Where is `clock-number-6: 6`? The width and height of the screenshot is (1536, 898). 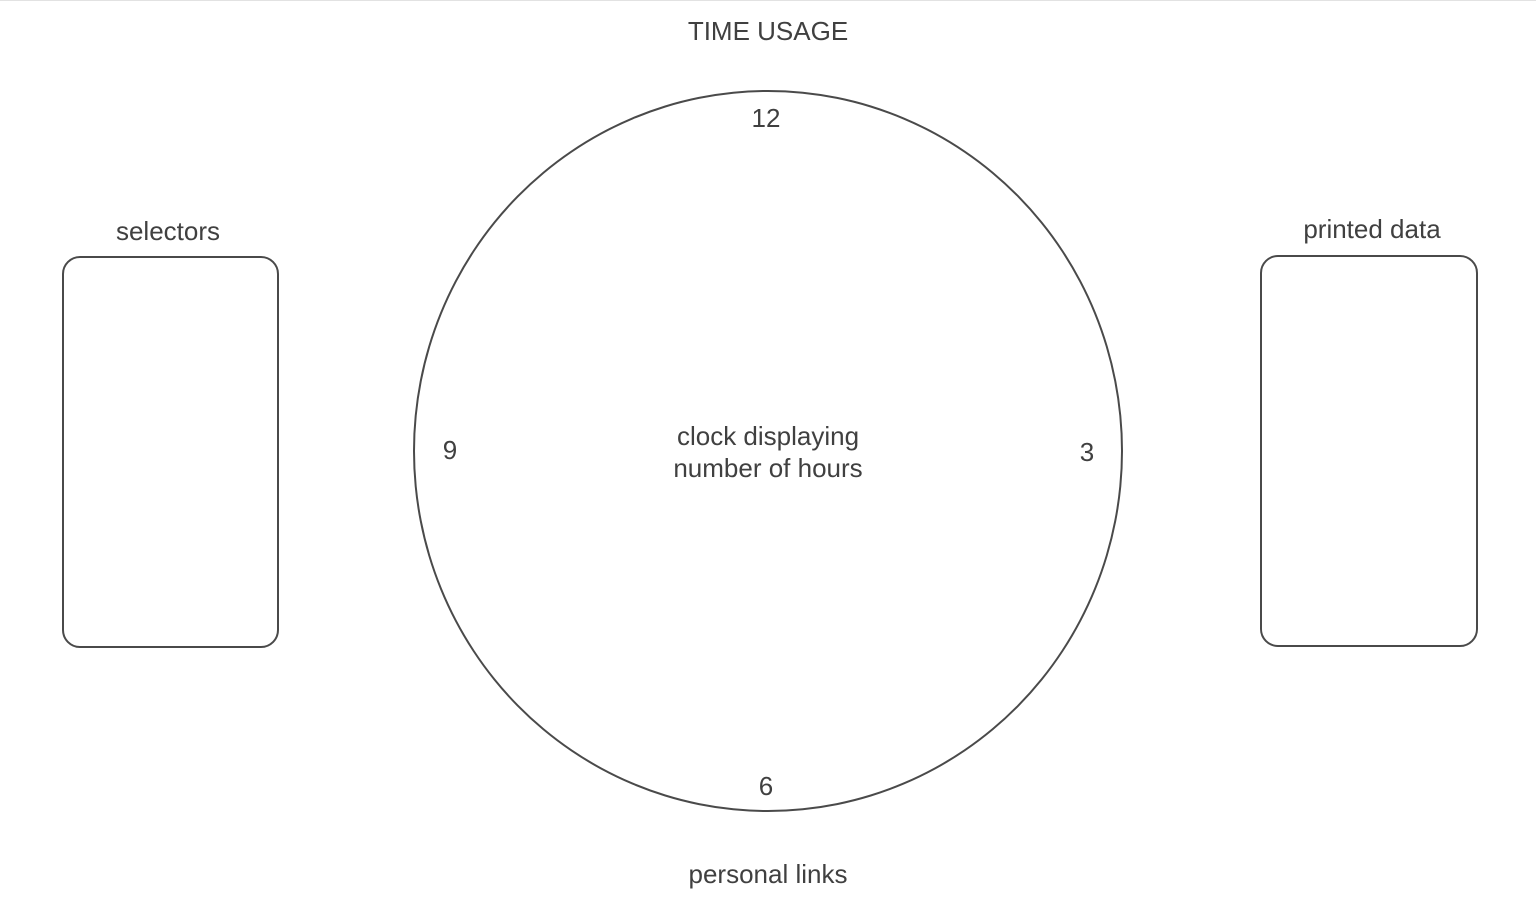
clock-number-6: 6 is located at coordinates (766, 786).